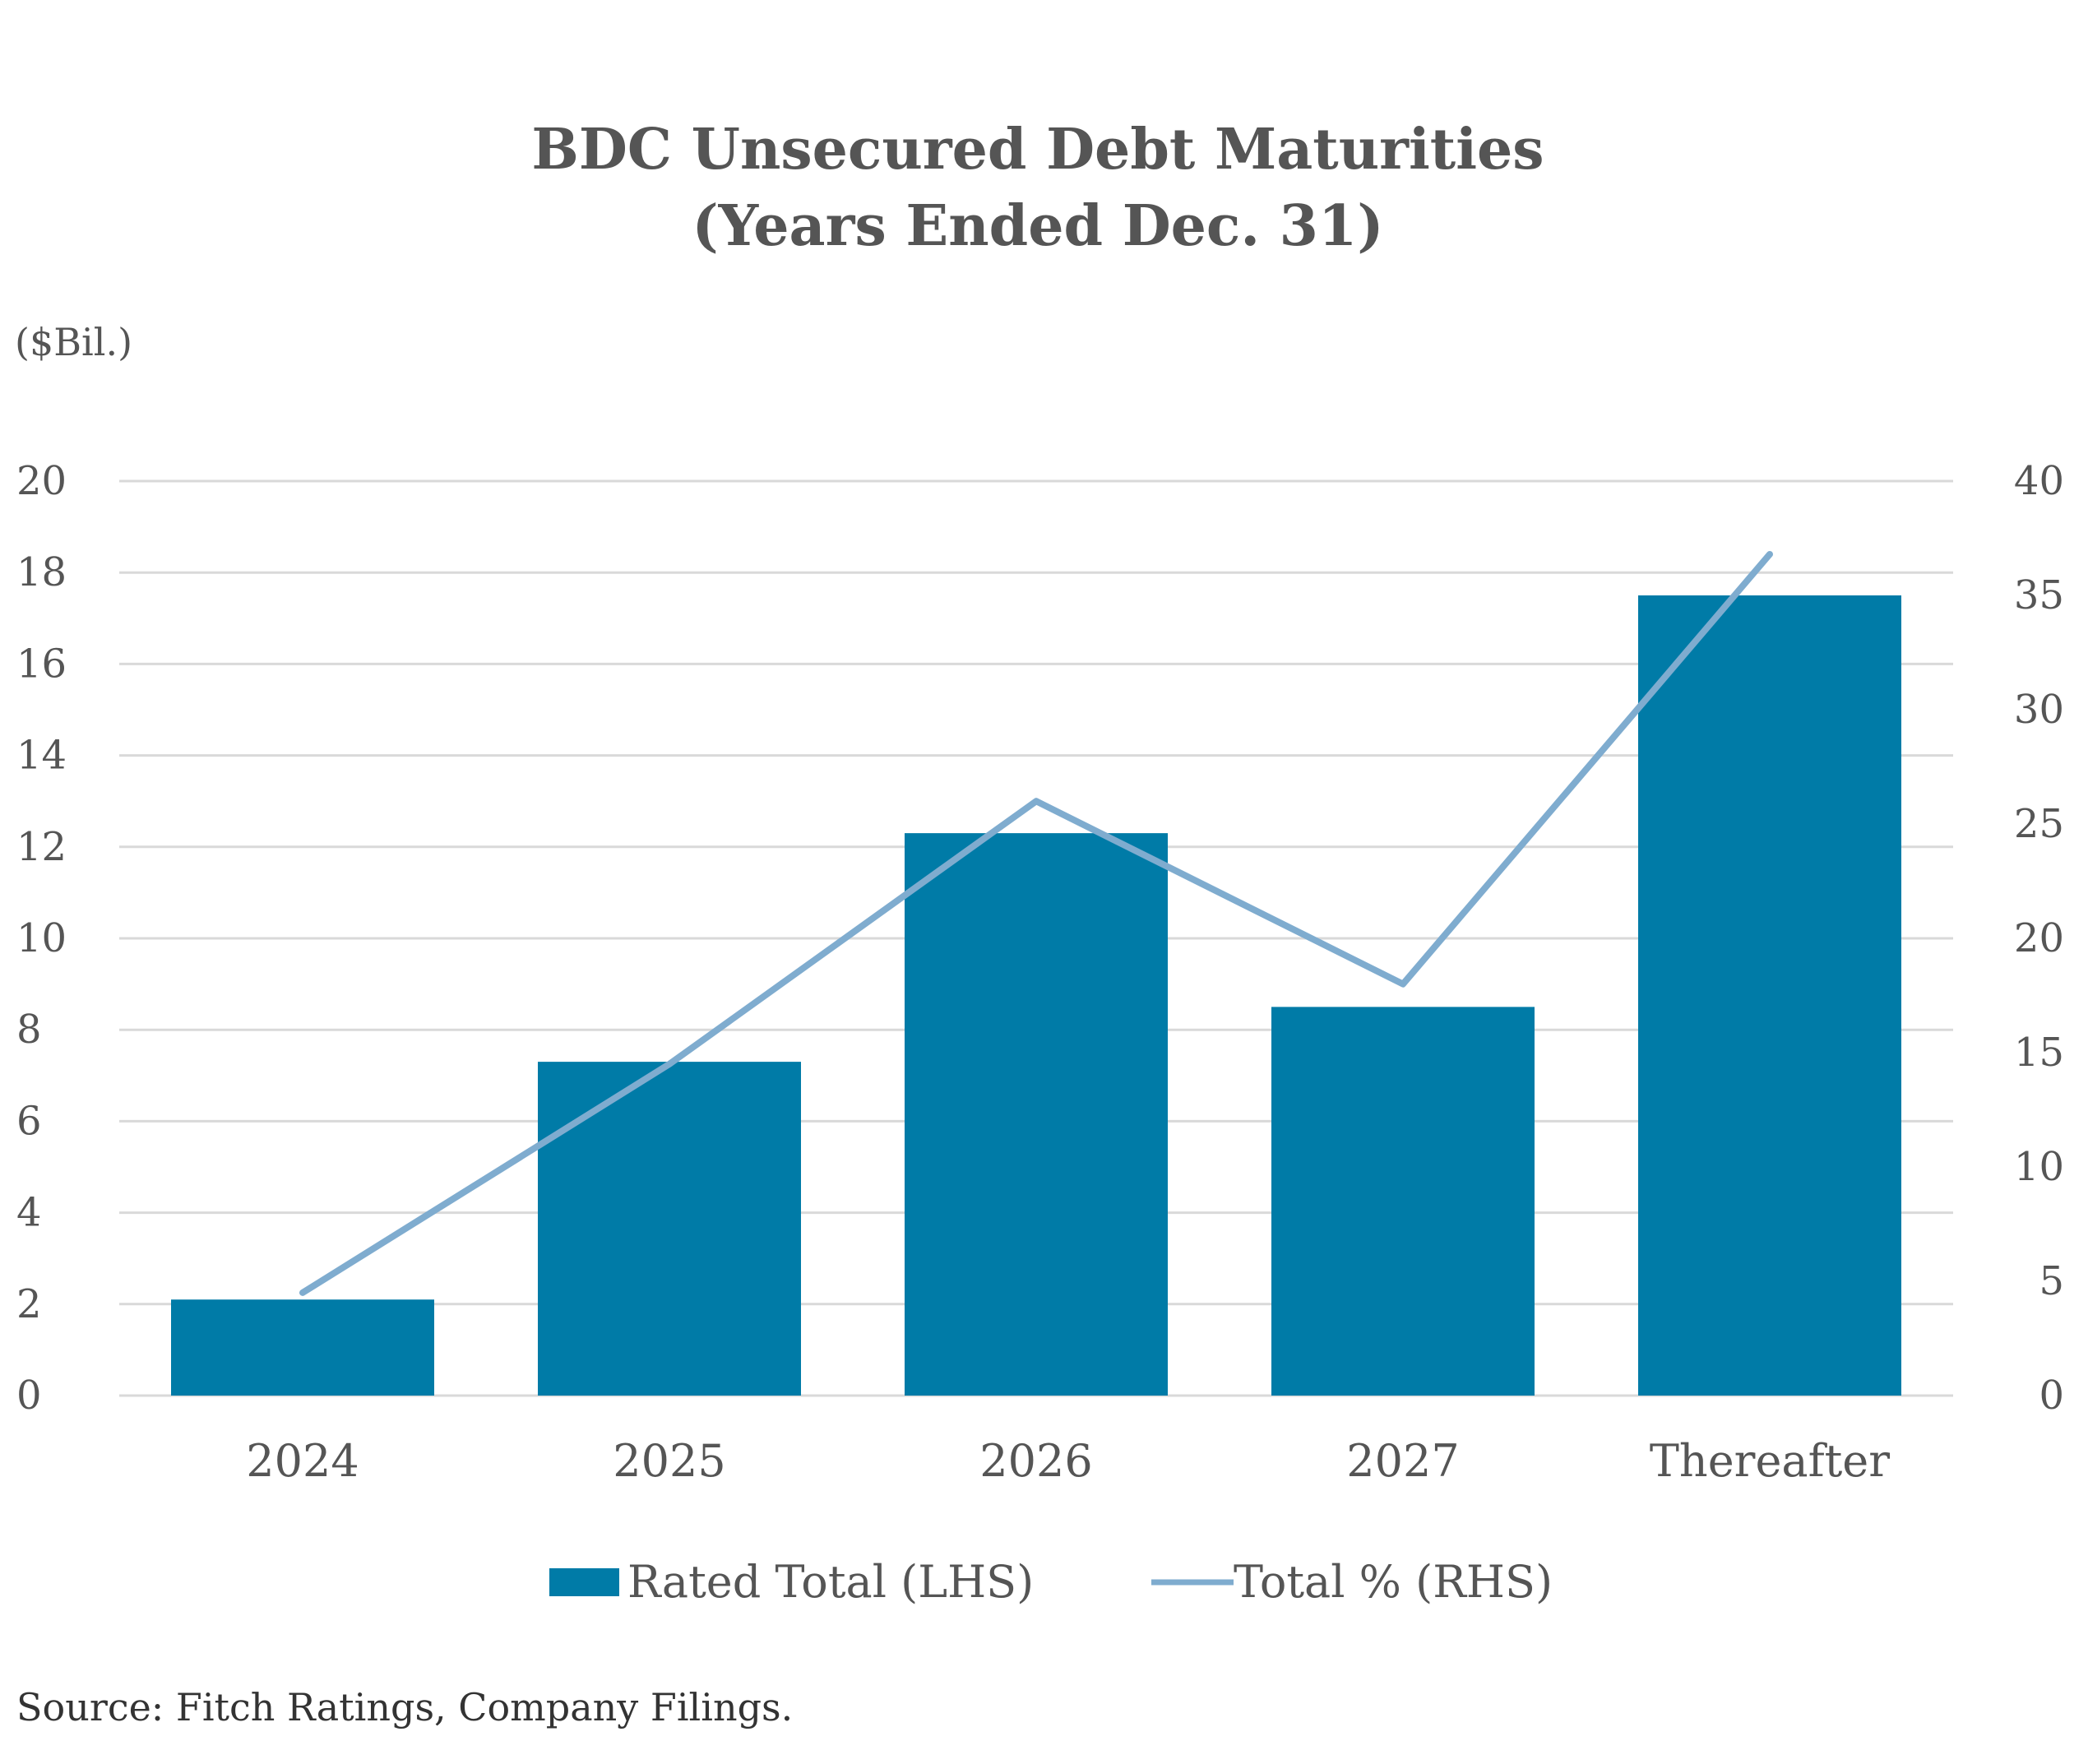 Image resolution: width=2088 pixels, height=1764 pixels. Describe the element at coordinates (42, 572) in the screenshot. I see `left-tick-label: 18` at that location.